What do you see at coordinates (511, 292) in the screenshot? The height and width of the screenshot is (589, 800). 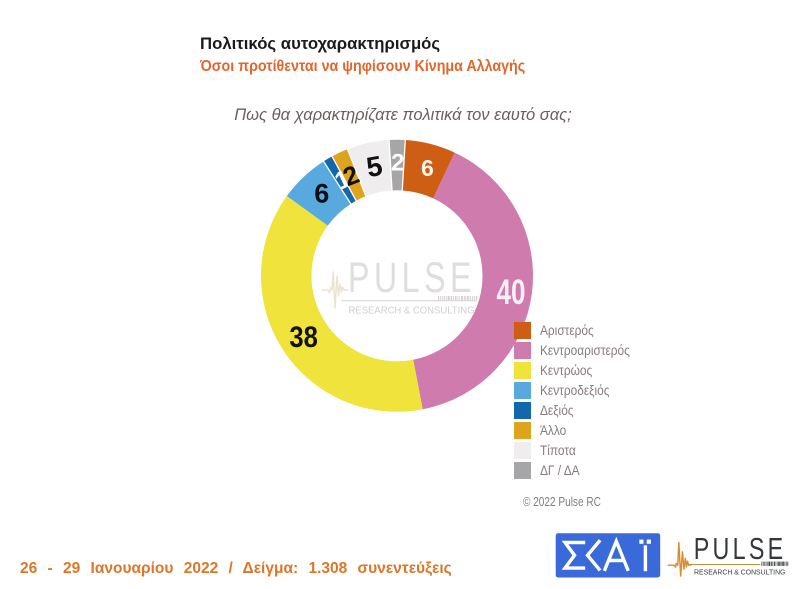 I see `svg-text: 40` at bounding box center [511, 292].